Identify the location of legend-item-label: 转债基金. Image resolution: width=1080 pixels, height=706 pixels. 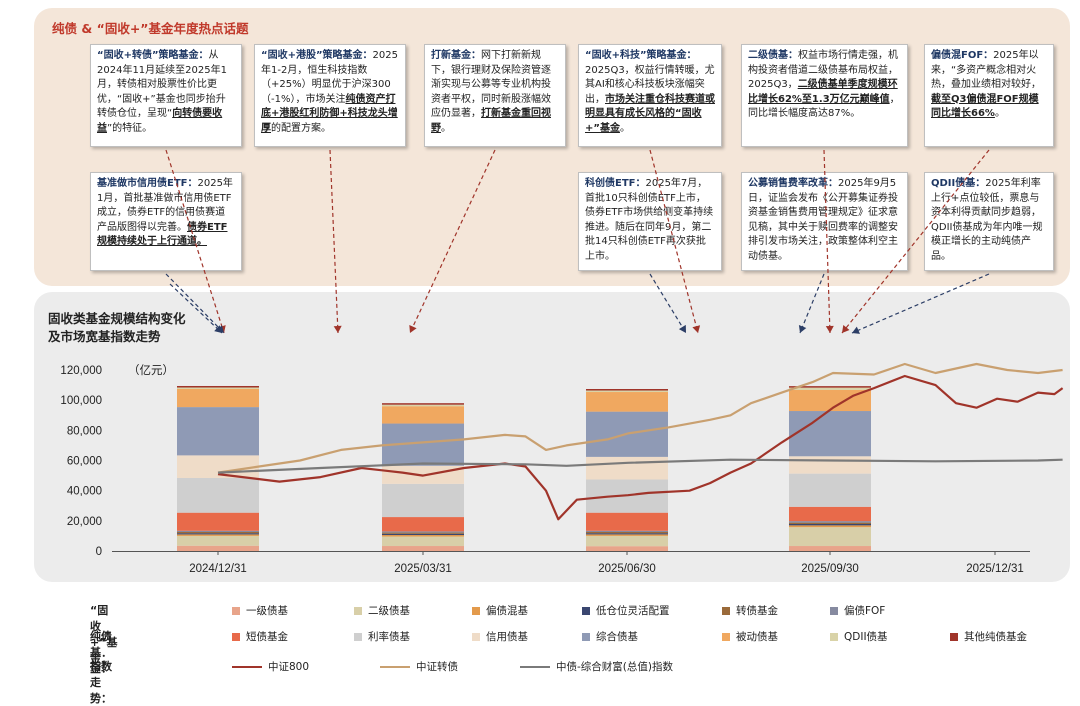
(757, 611).